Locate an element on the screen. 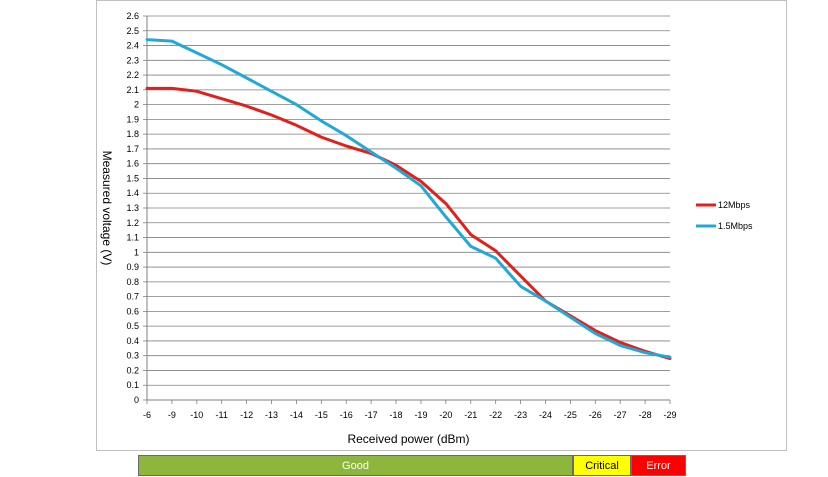 The width and height of the screenshot is (828, 477). status-critical-label: Critical is located at coordinates (602, 465).